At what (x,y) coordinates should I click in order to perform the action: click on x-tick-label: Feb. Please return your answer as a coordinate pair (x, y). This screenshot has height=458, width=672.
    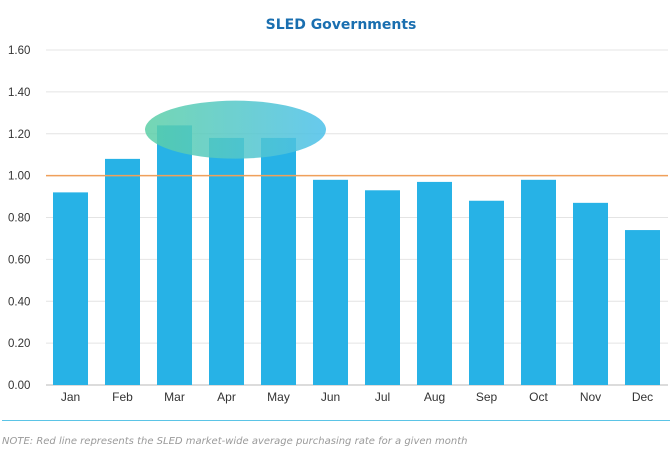
    Looking at the image, I should click on (122, 397).